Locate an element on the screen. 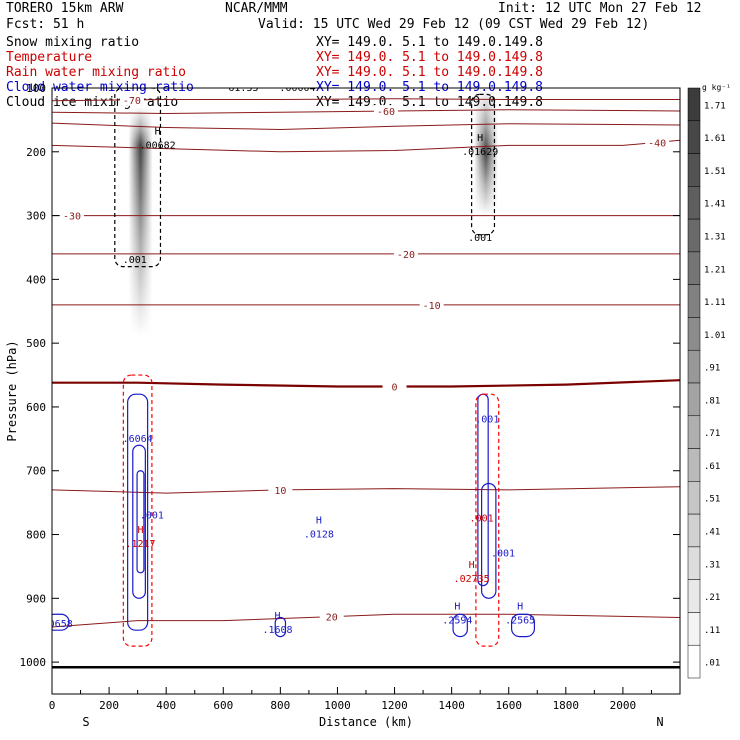 This screenshot has height=740, width=740. colorbar-label: .91 is located at coordinates (712, 369).